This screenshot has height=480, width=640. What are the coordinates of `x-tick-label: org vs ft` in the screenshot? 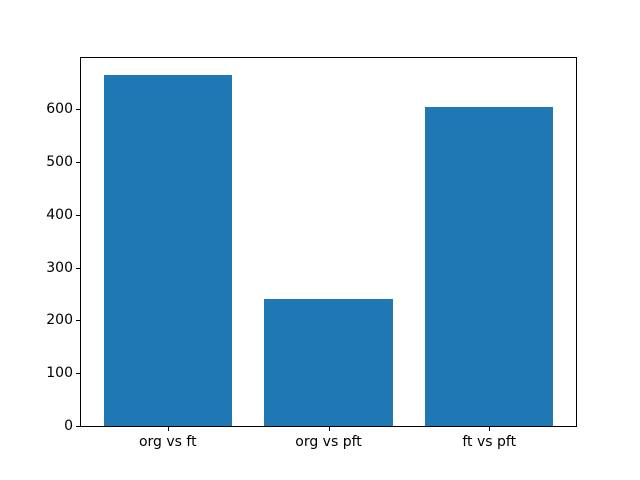 It's located at (167, 442).